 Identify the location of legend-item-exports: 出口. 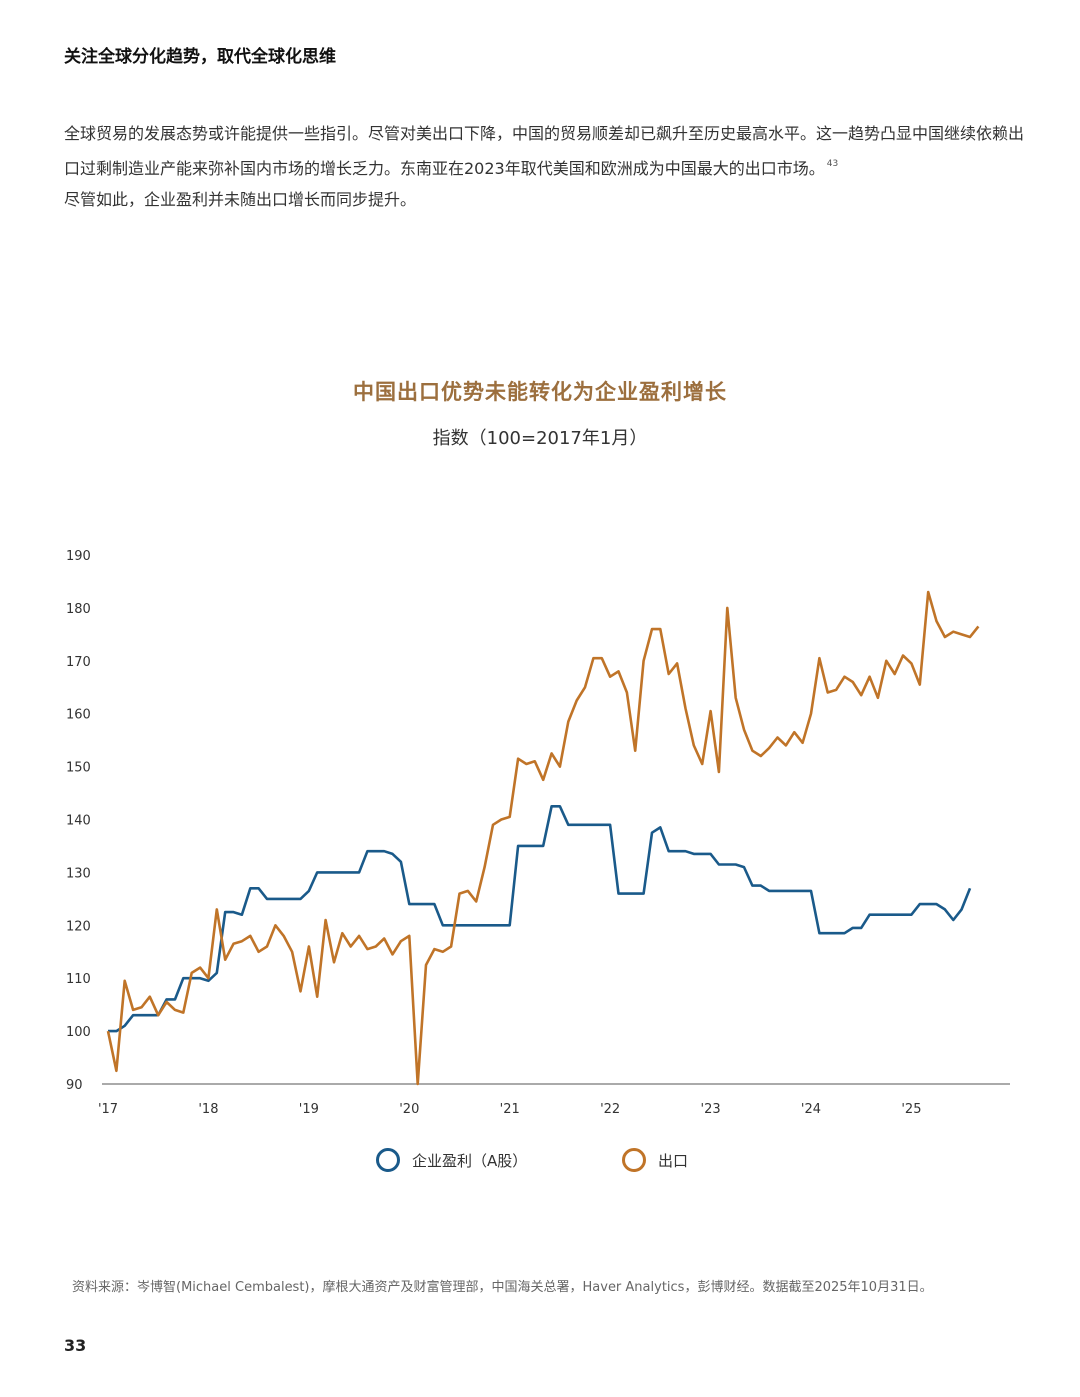
(655, 1160).